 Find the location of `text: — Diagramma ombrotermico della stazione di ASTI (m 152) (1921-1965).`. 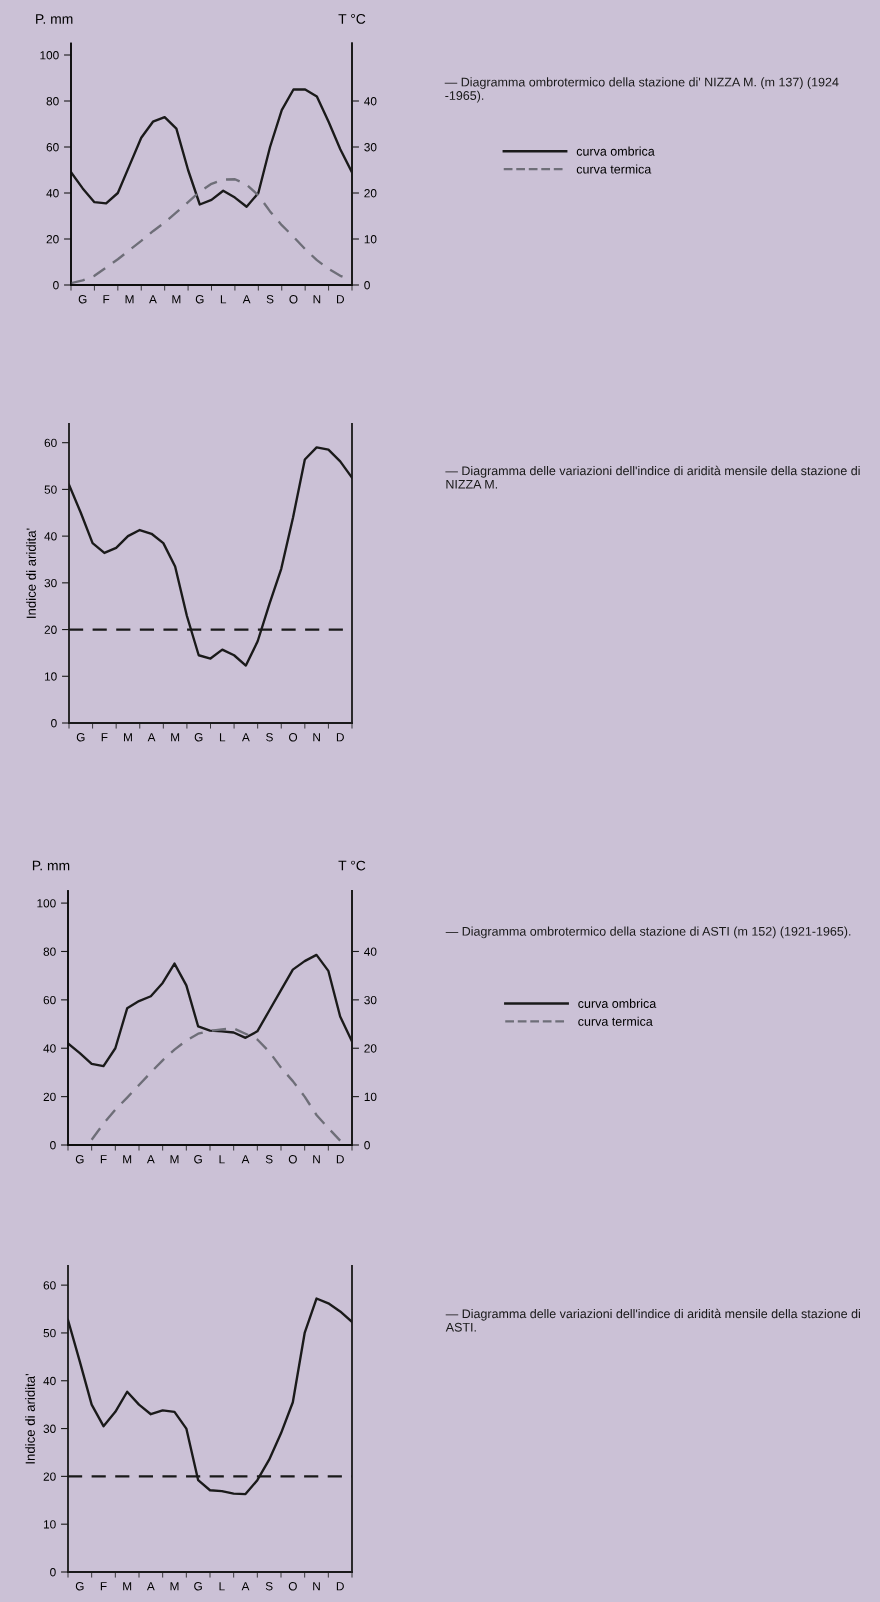

text: — Diagramma ombrotermico della stazione di ASTI (m 152) (1921-1965). is located at coordinates (648, 932).